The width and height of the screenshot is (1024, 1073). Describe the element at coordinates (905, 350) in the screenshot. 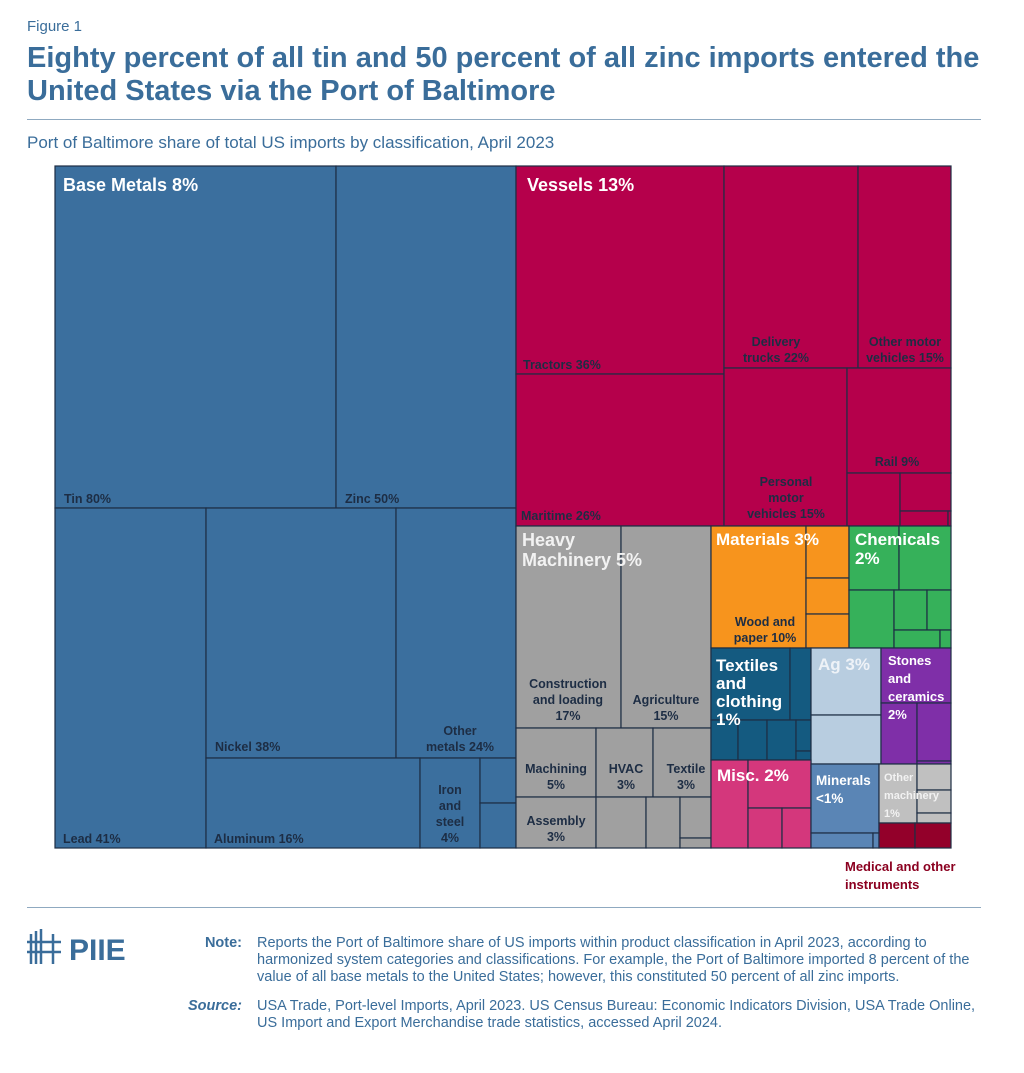

I see `label-other-motor-vehicles: Other motor vehicles 15%` at that location.